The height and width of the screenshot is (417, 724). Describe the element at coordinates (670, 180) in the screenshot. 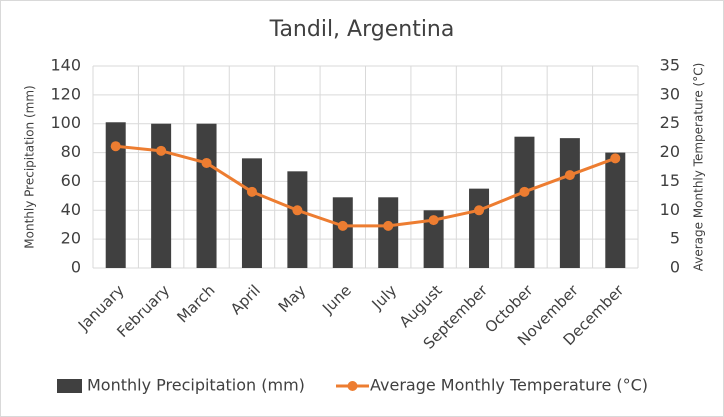

I see `y2-tick-label: 15` at that location.